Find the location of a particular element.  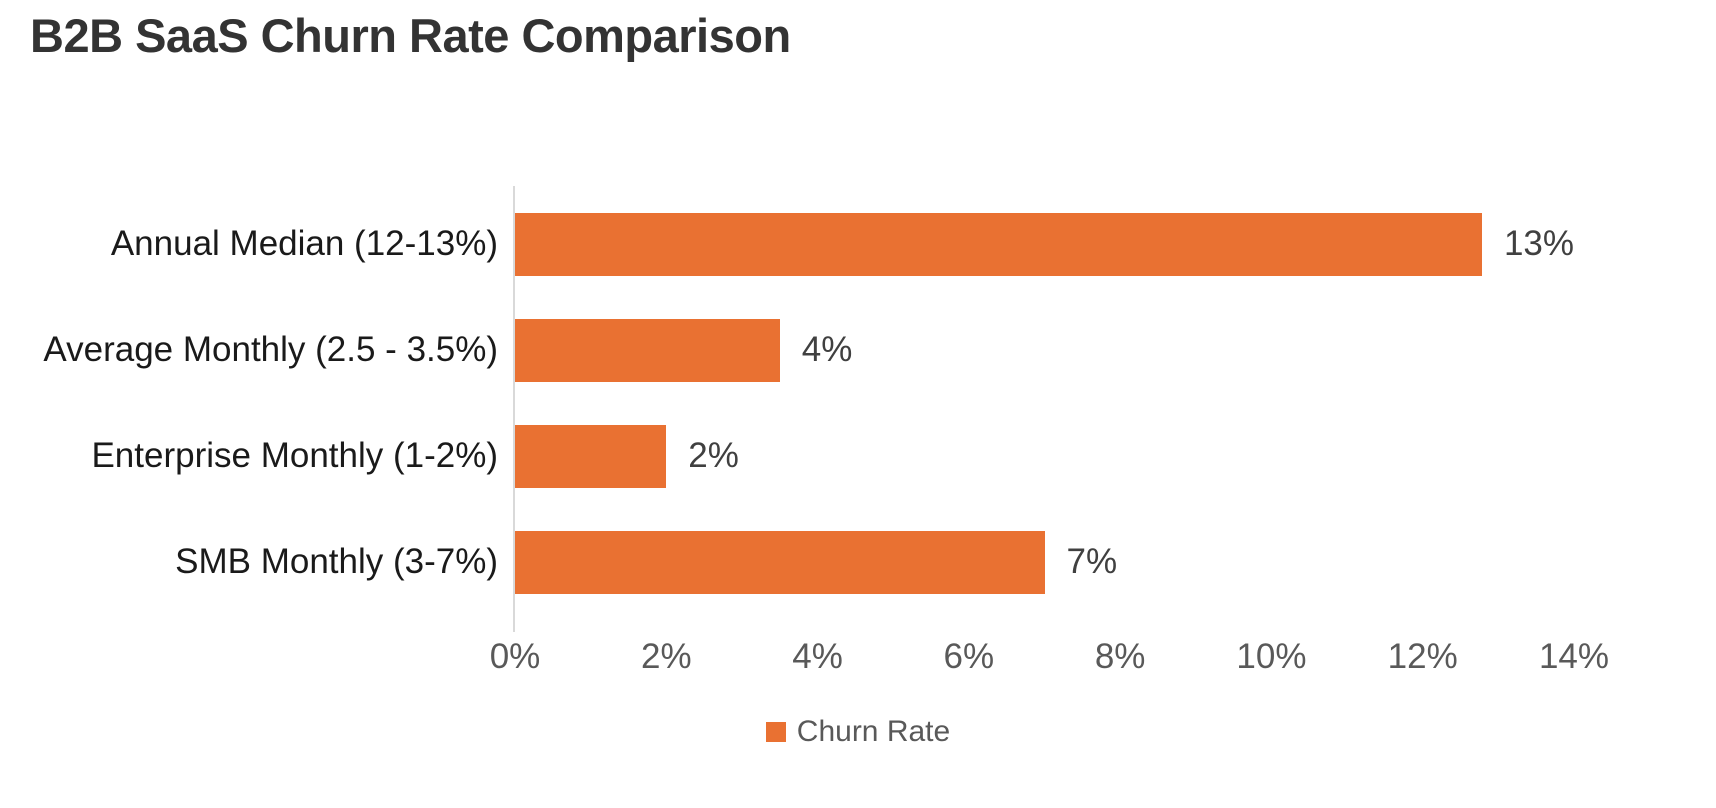

bar-row: Enterprise Monthly (1-2%) 2% is located at coordinates (858, 456).